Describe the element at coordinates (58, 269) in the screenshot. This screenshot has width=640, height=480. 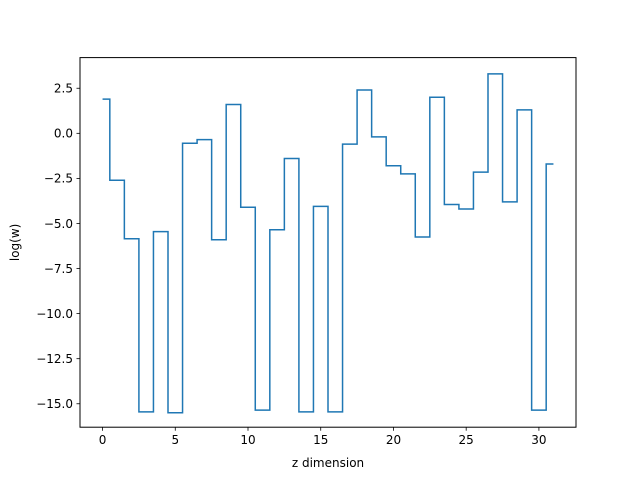
I see `y-tick-label: −7.5` at that location.